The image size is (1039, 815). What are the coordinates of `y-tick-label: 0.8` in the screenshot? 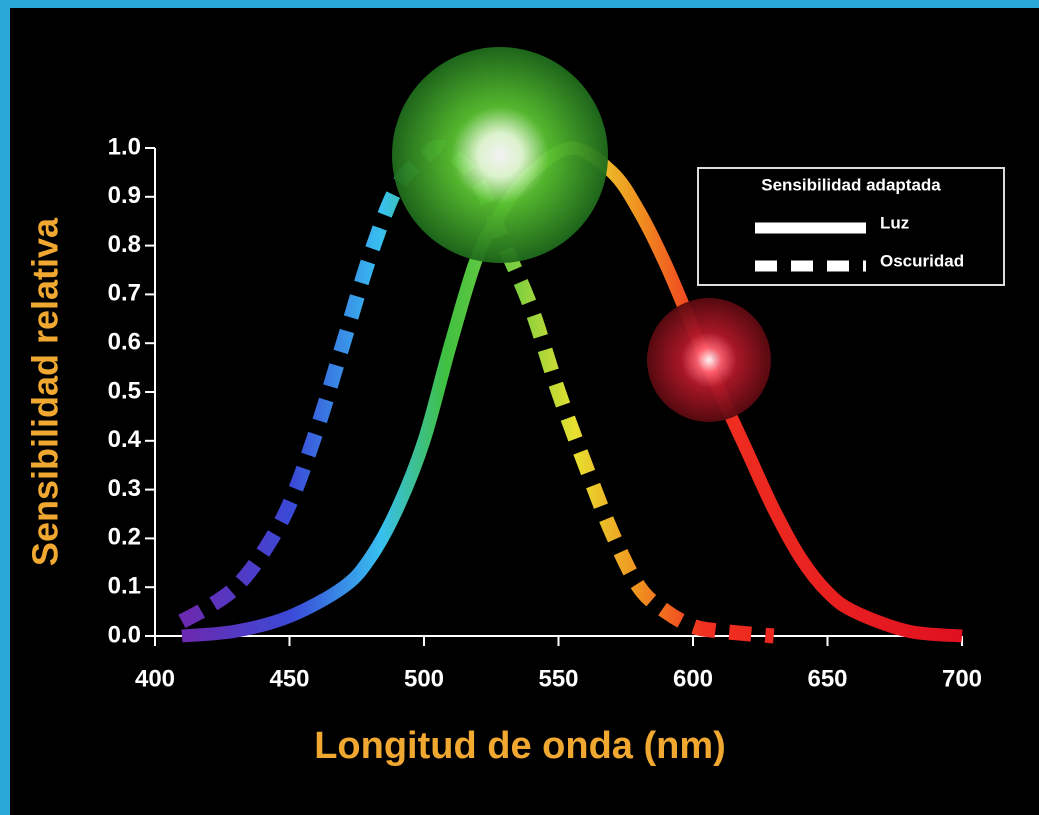 It's located at (124, 244).